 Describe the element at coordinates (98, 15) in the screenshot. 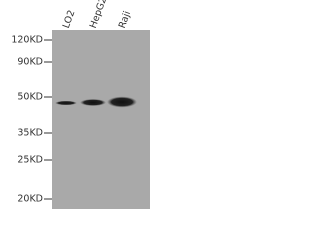

I see `lane-label: HepG2` at that location.